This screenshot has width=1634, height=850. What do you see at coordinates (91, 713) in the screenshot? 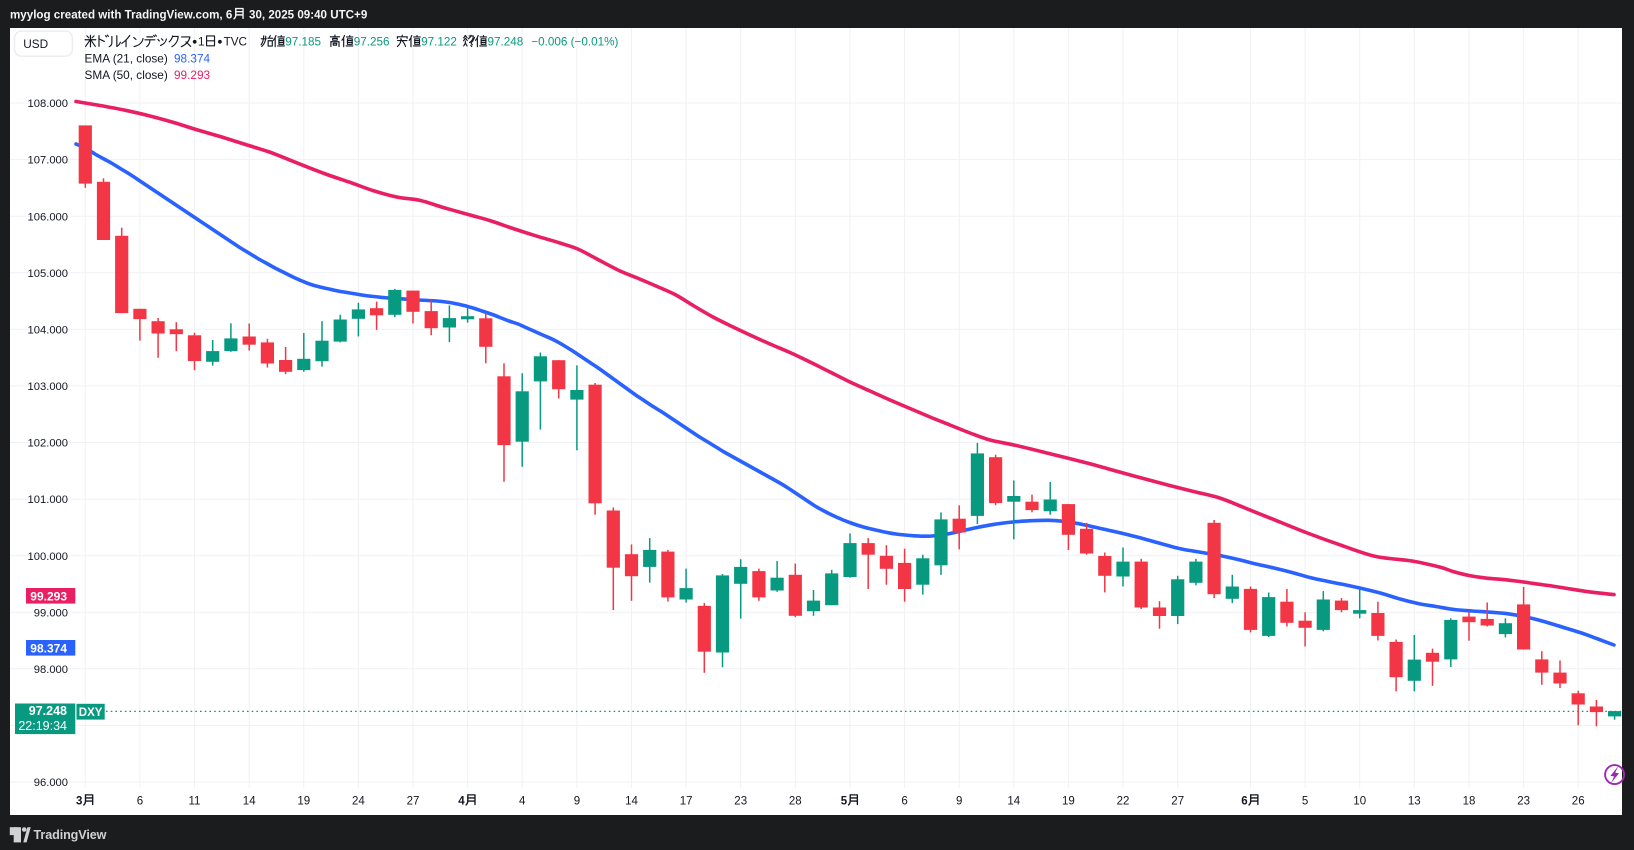
I see `svg-text: DXY` at bounding box center [91, 713].